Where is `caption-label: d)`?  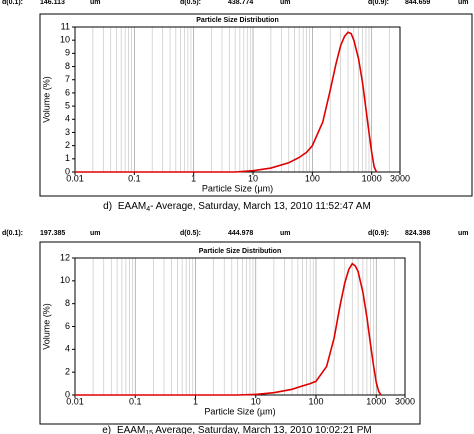 caption-label: d) is located at coordinates (107, 206).